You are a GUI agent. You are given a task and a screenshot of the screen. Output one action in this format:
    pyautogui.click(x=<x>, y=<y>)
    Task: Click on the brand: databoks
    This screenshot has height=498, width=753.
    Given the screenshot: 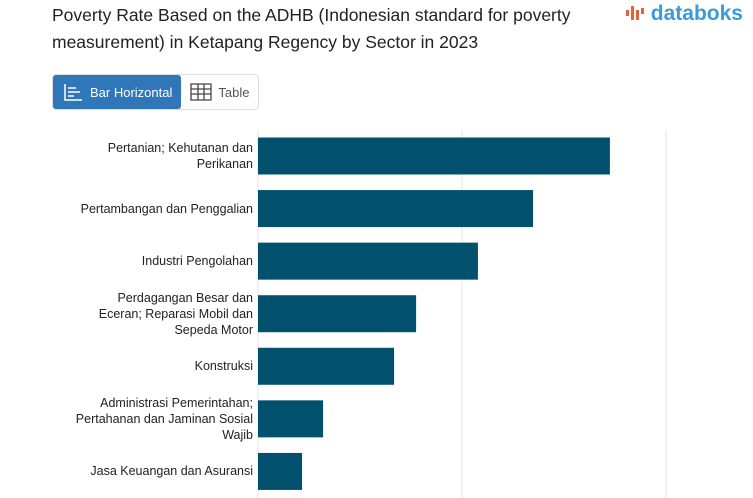 What is the action you would take?
    pyautogui.click(x=684, y=14)
    